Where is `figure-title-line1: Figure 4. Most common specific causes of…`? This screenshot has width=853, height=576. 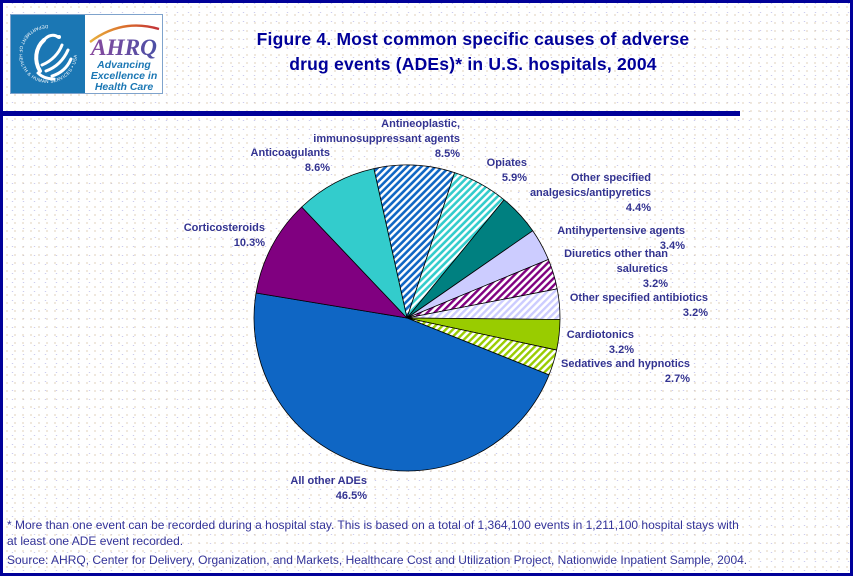
figure-title-line1: Figure 4. Most common specific causes of… is located at coordinates (473, 39).